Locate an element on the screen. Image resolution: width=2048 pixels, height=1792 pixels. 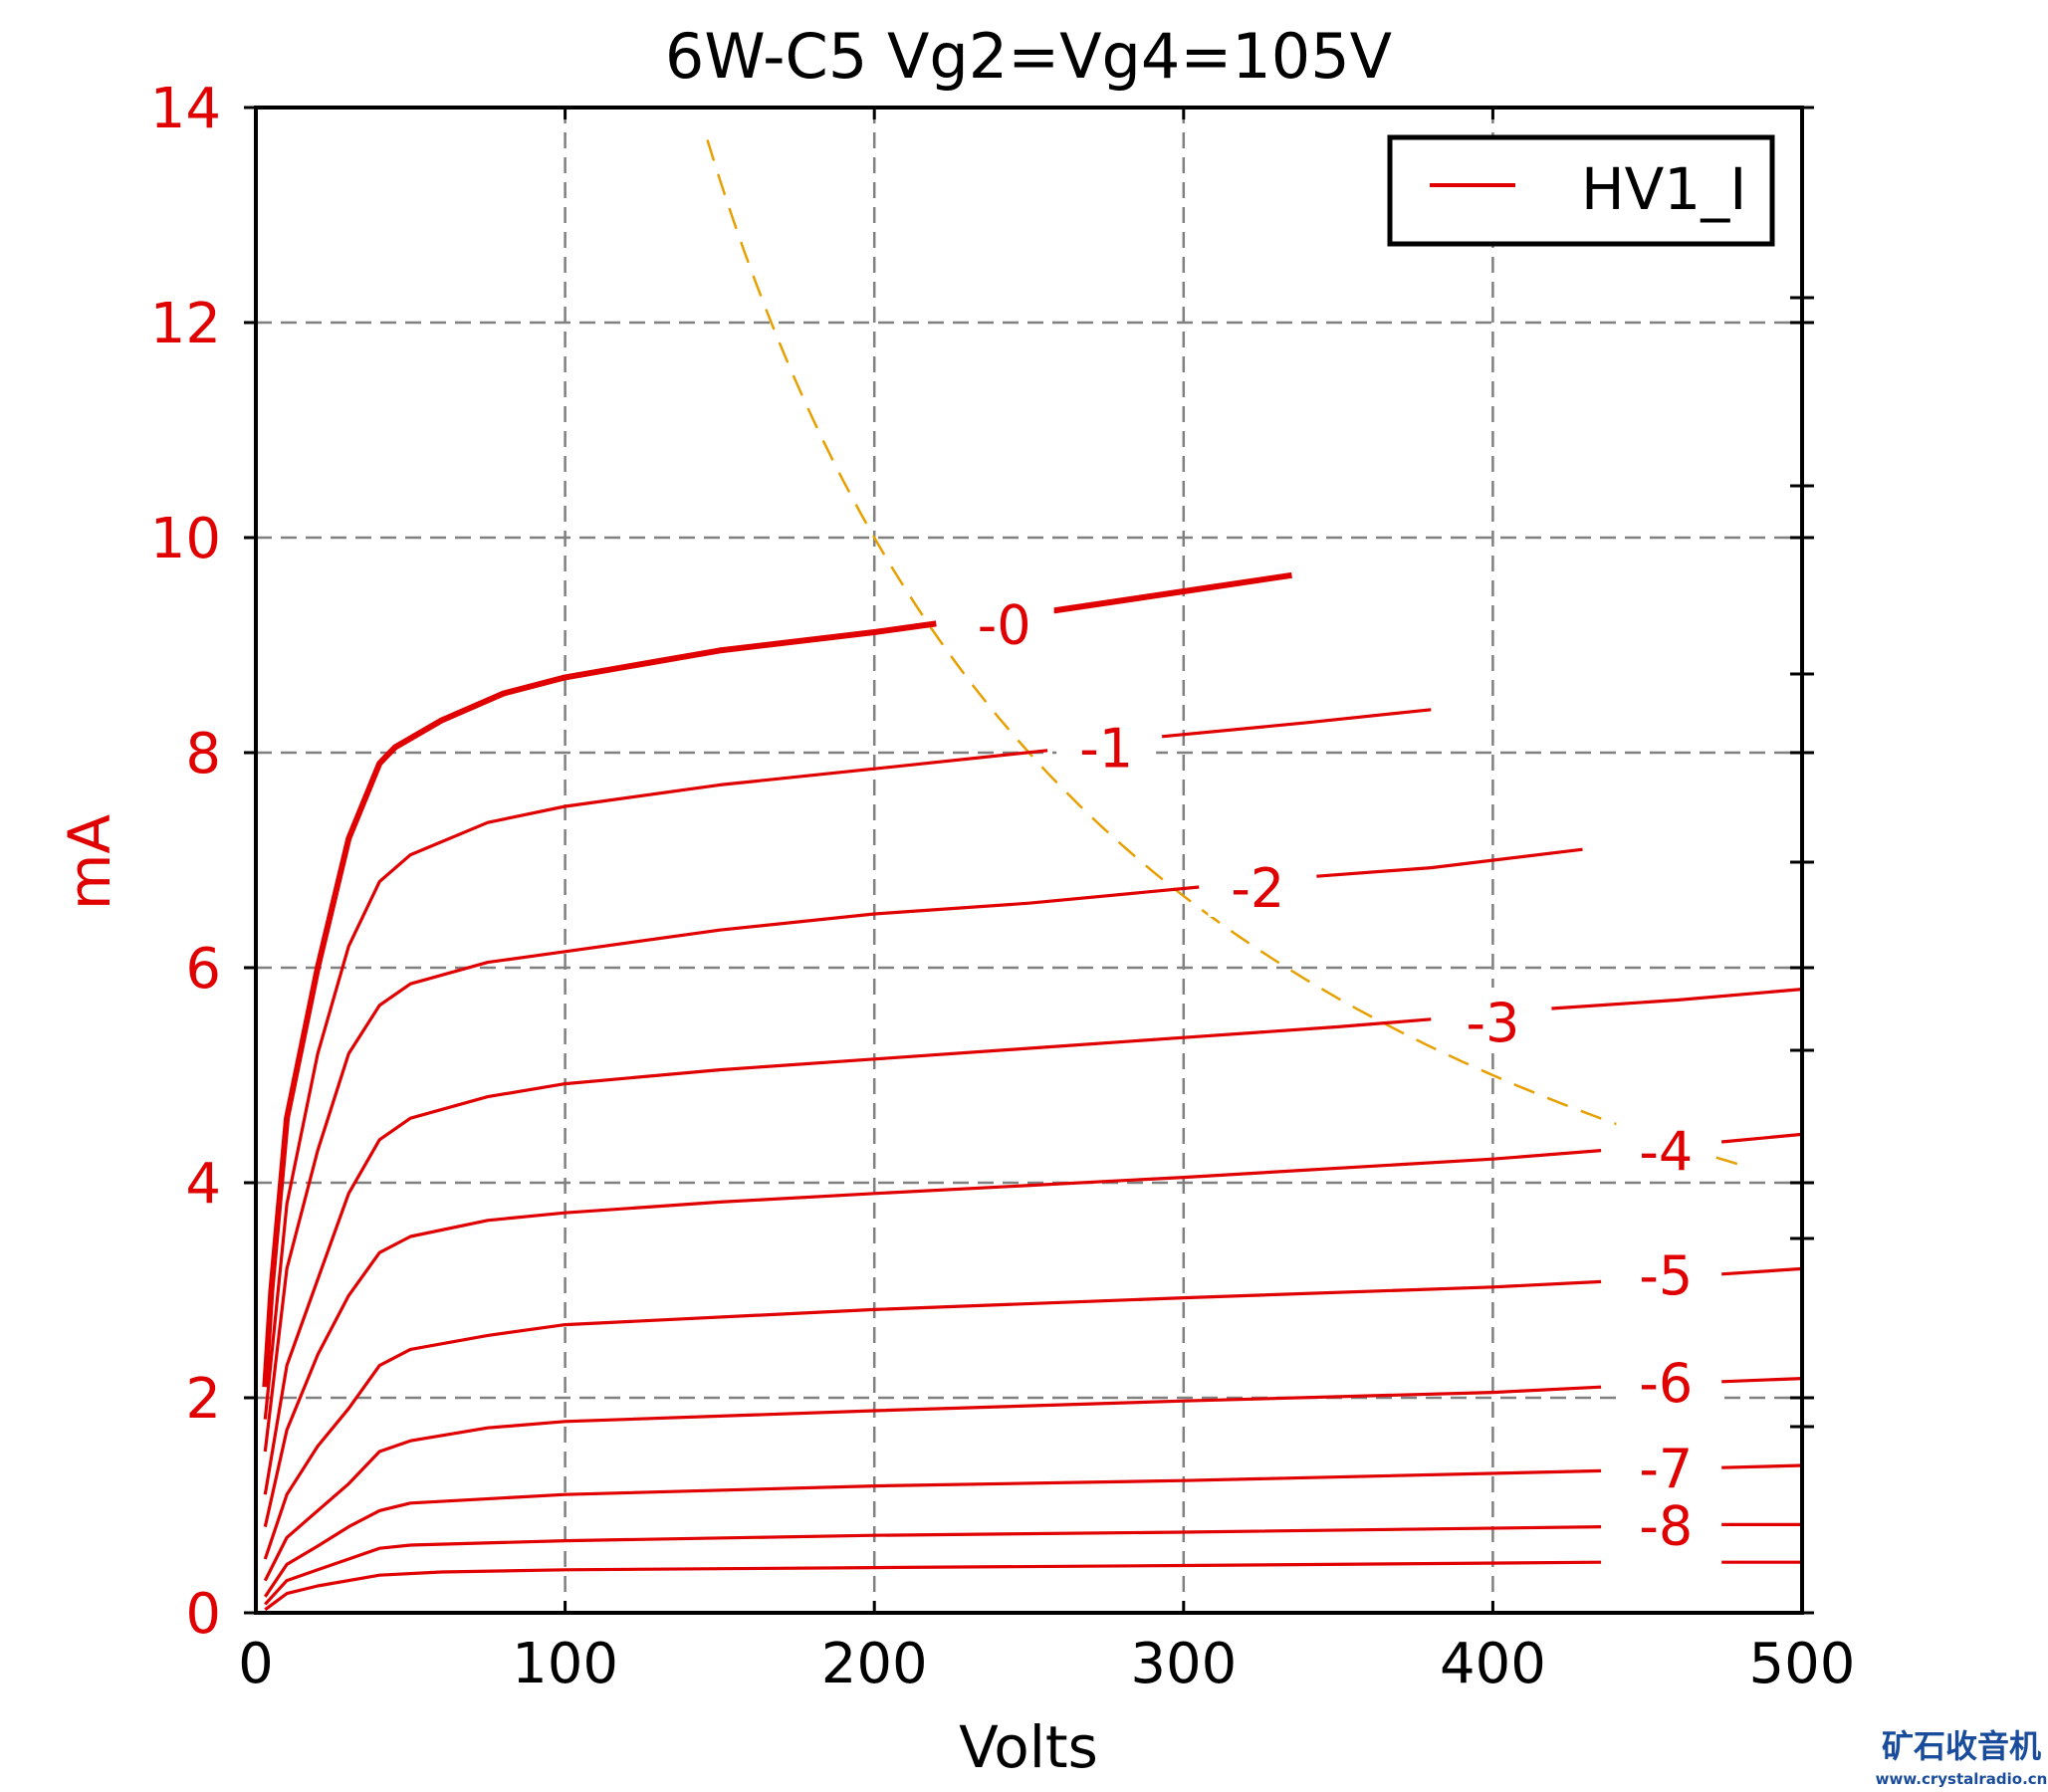
y-tick-labels: 0 2 4 6 8 10 12 14 is located at coordinates (185, 862).